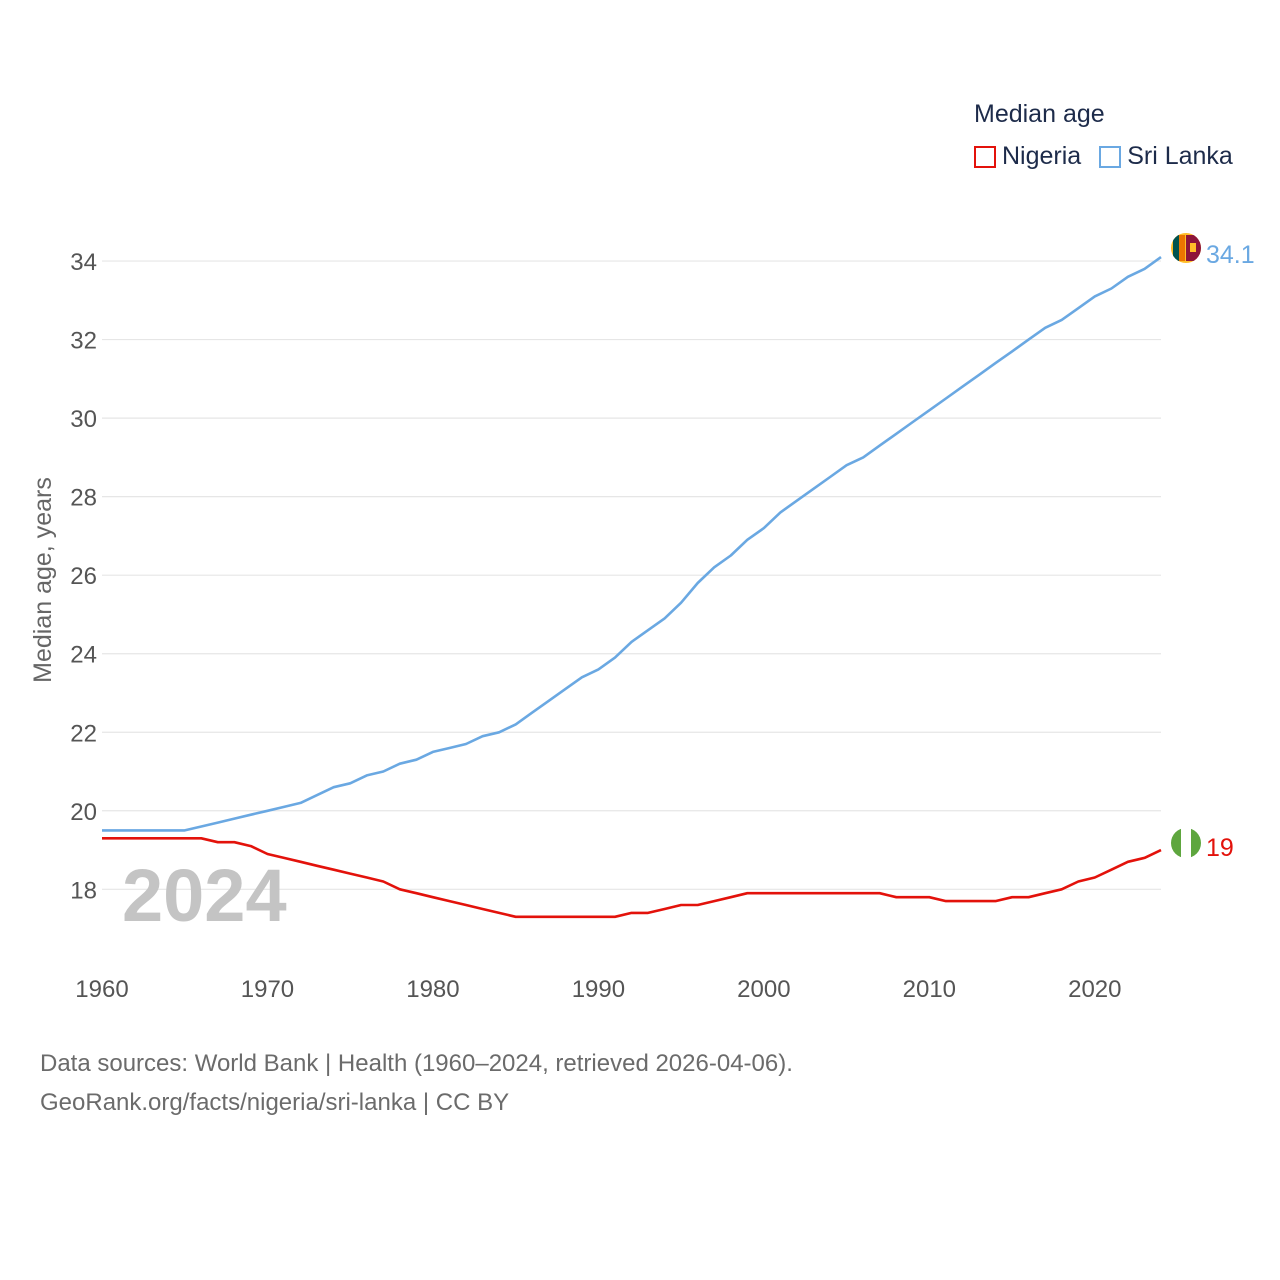  I want to click on x-tick-label: 1970, so click(267, 989).